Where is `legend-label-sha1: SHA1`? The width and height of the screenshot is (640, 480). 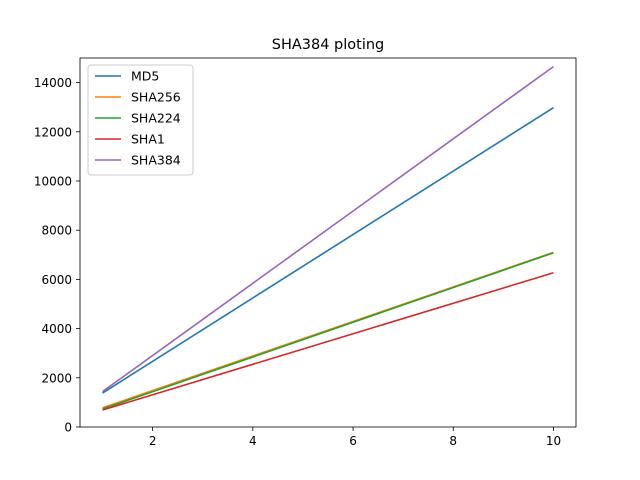
legend-label-sha1: SHA1 is located at coordinates (148, 139).